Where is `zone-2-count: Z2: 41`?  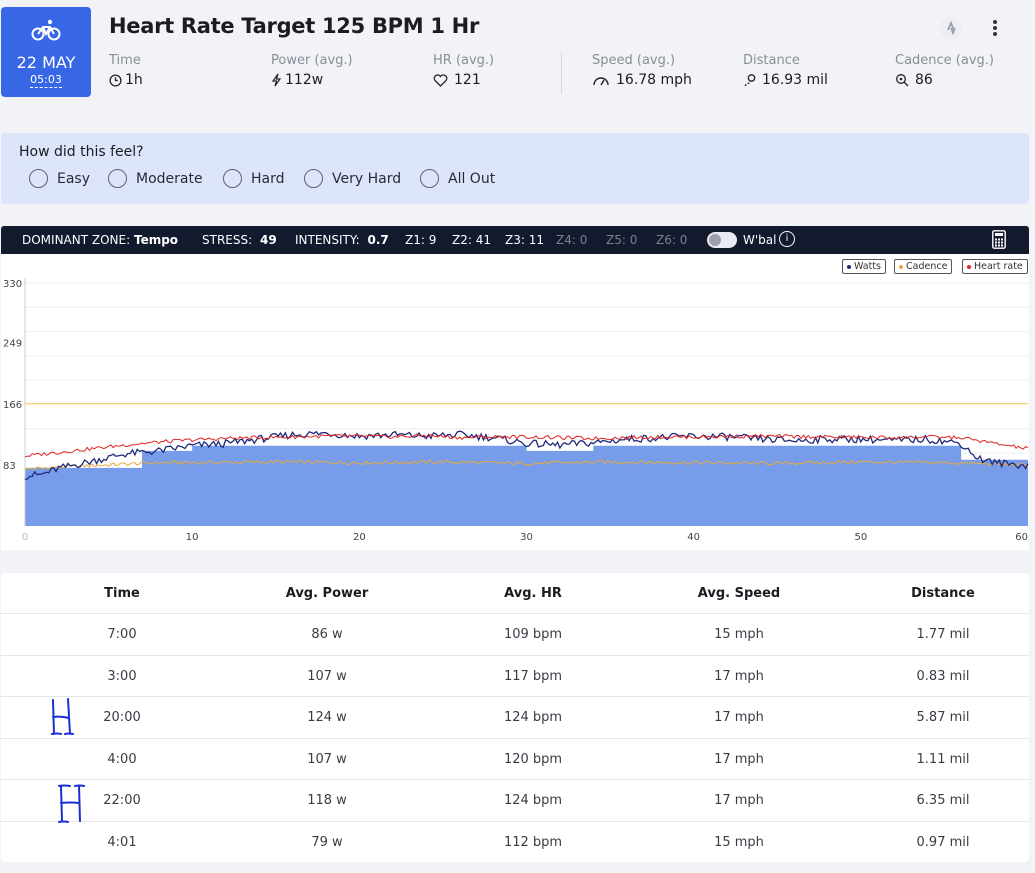 zone-2-count: Z2: 41 is located at coordinates (471, 240).